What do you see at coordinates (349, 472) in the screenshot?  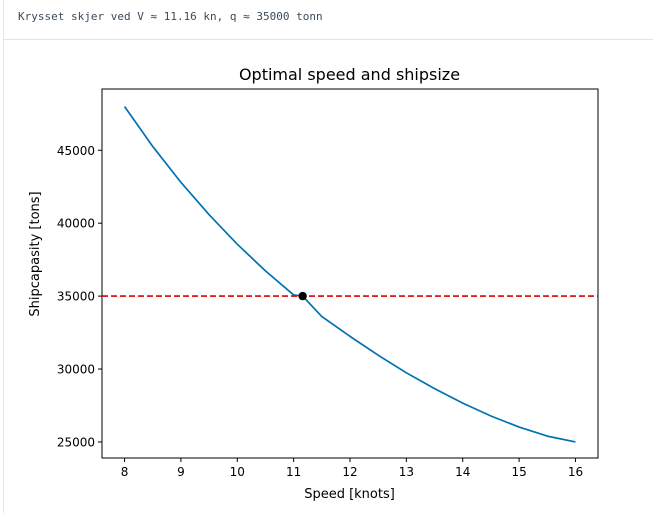 I see `x-tick-label: 12` at bounding box center [349, 472].